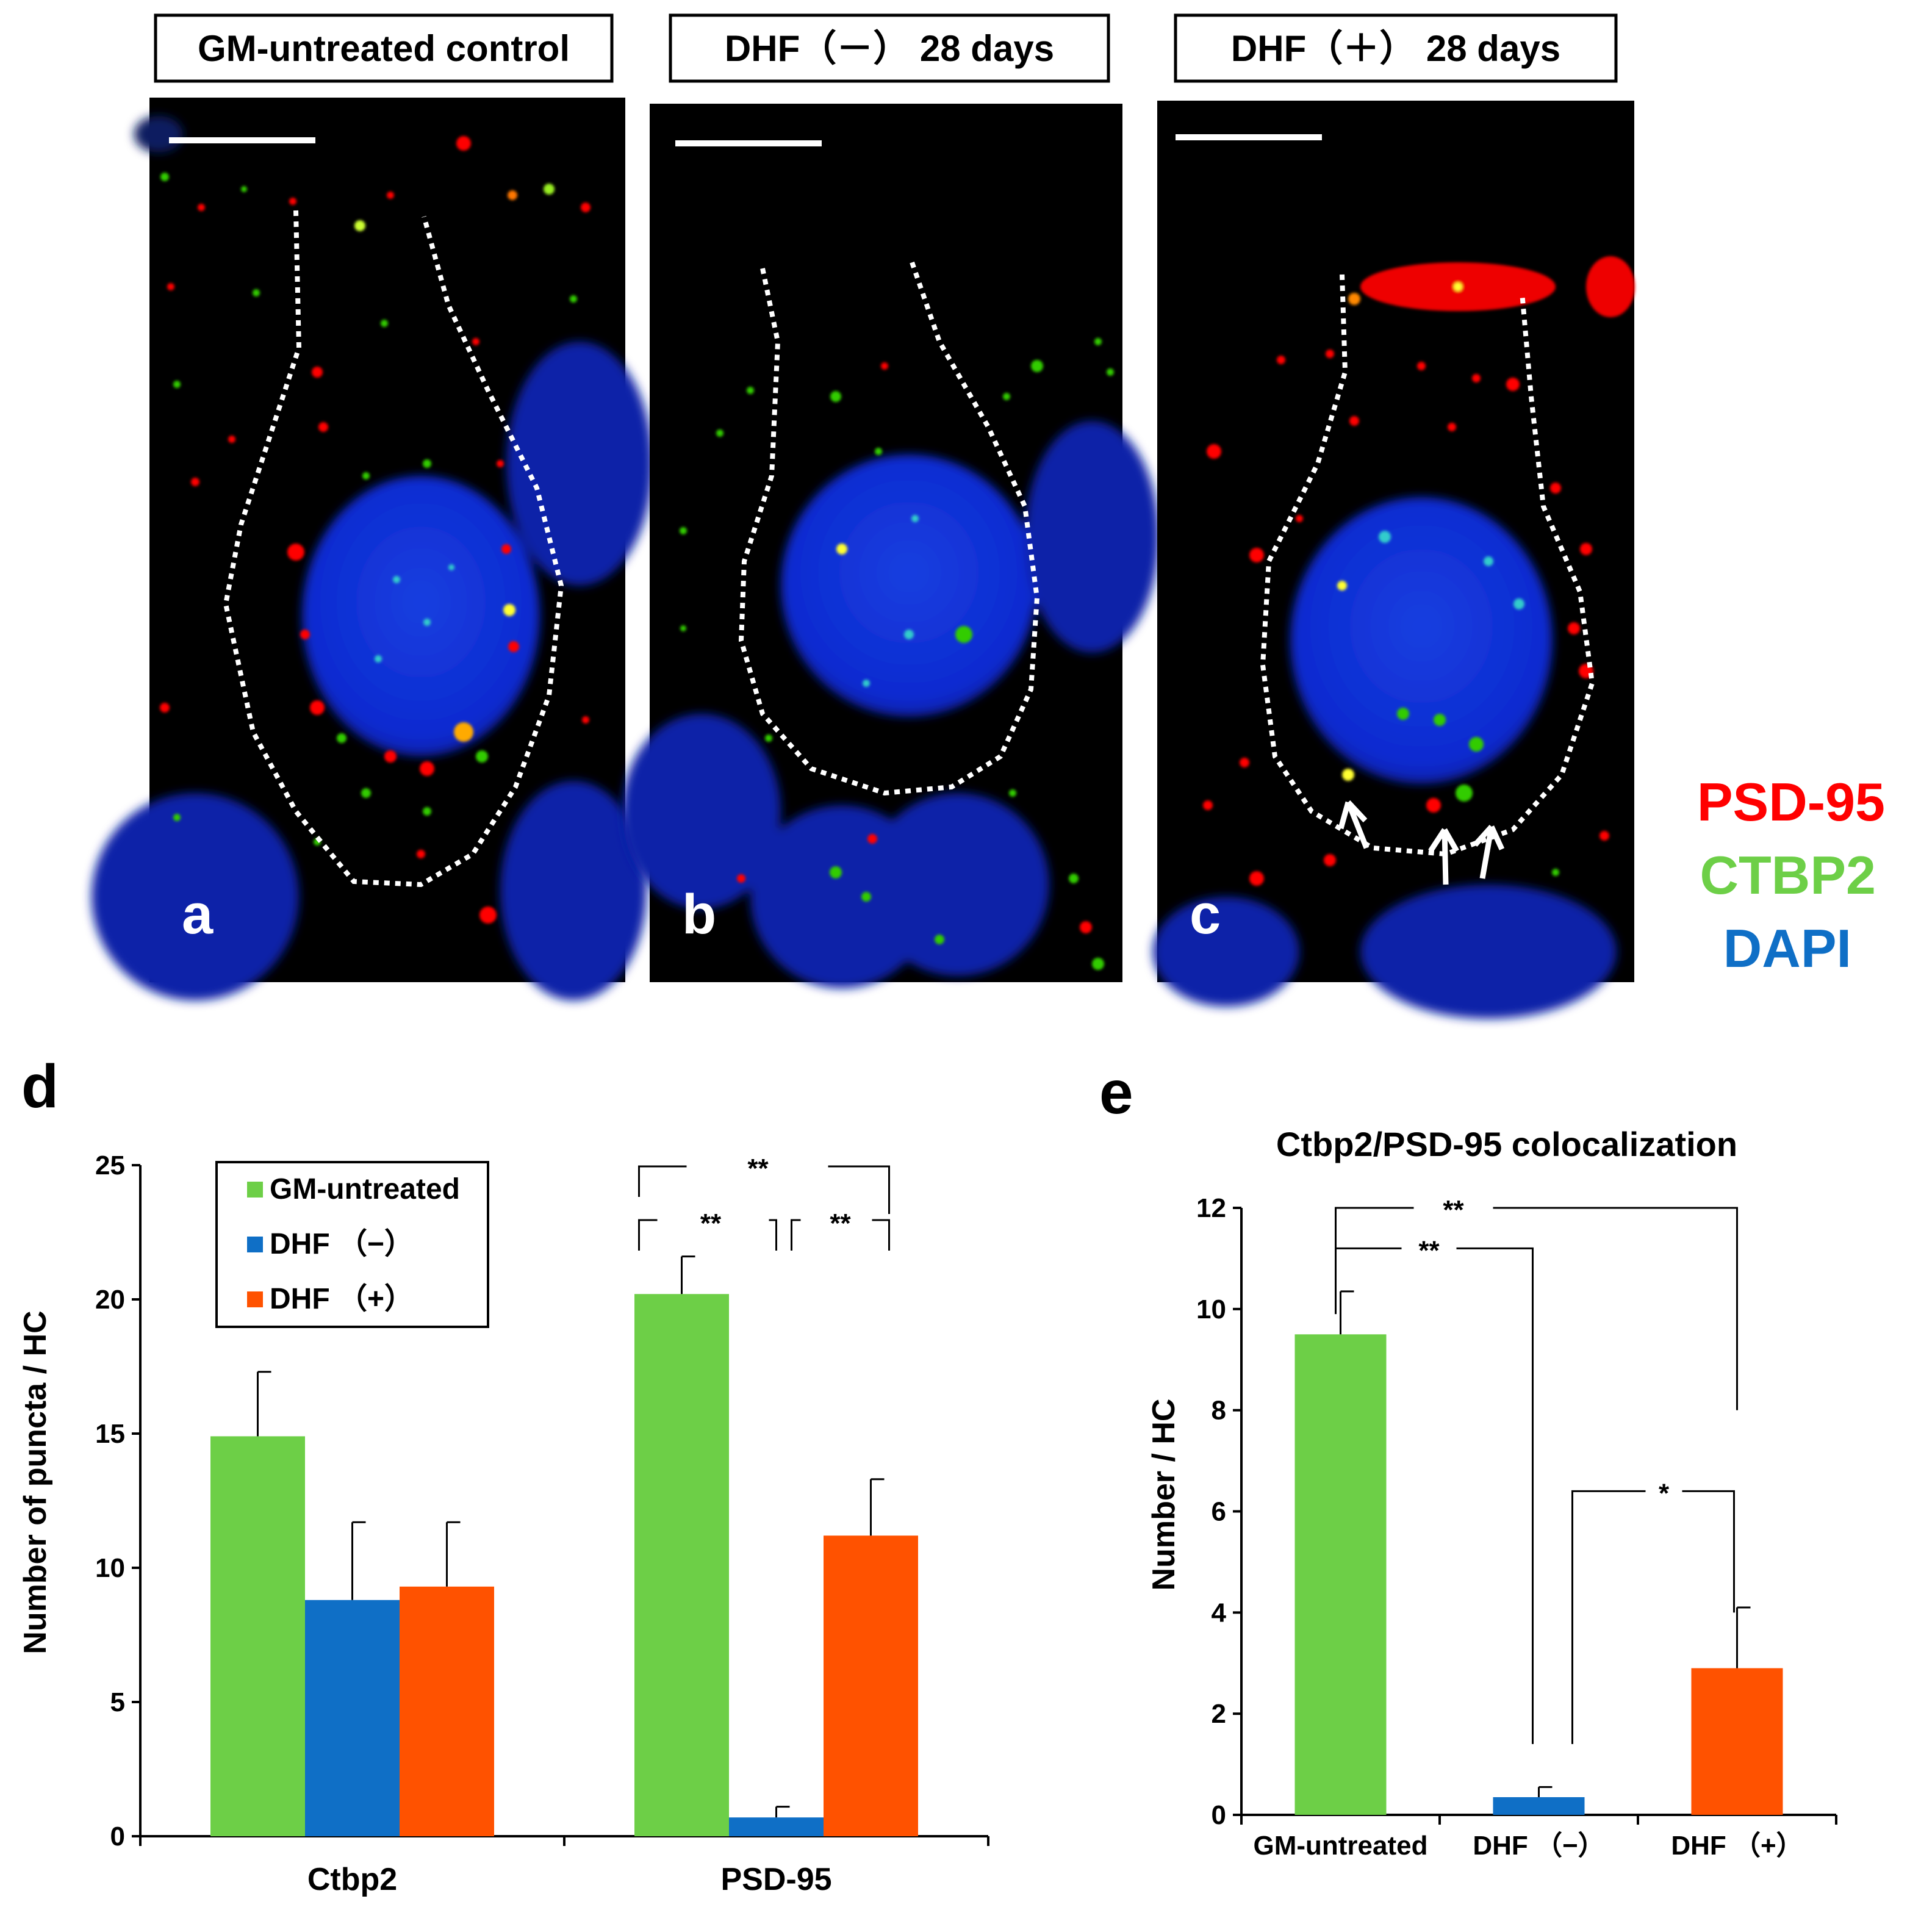 This screenshot has width=1910, height=1932. What do you see at coordinates (699, 914) in the screenshot?
I see `panel-letter-b: b` at bounding box center [699, 914].